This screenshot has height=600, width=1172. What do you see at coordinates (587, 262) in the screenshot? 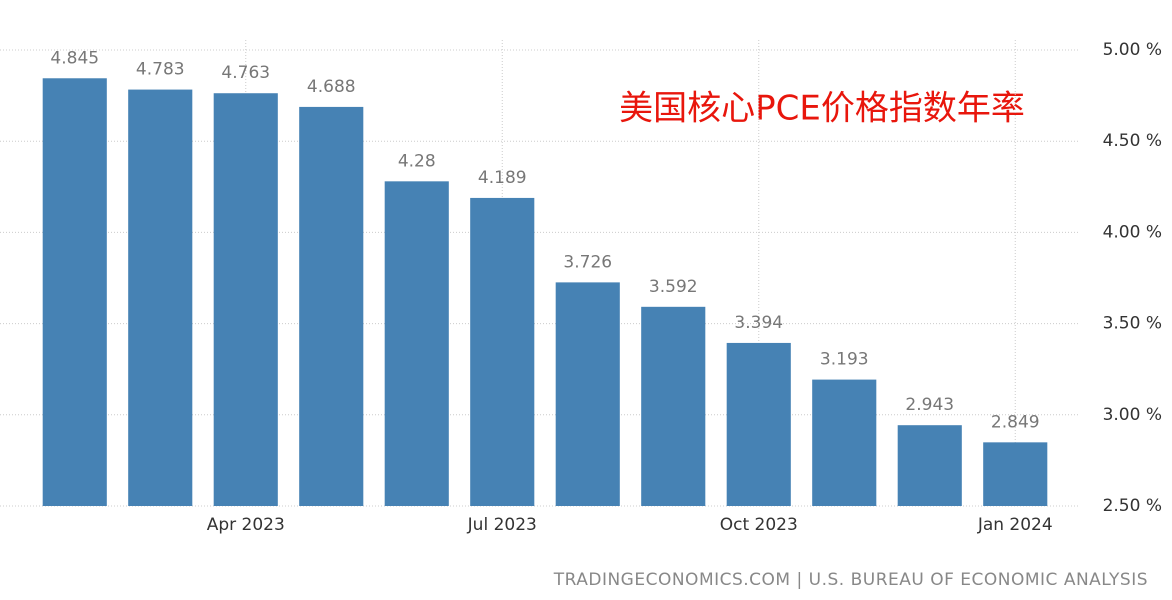
I see `value-label: 3.726` at bounding box center [587, 262].